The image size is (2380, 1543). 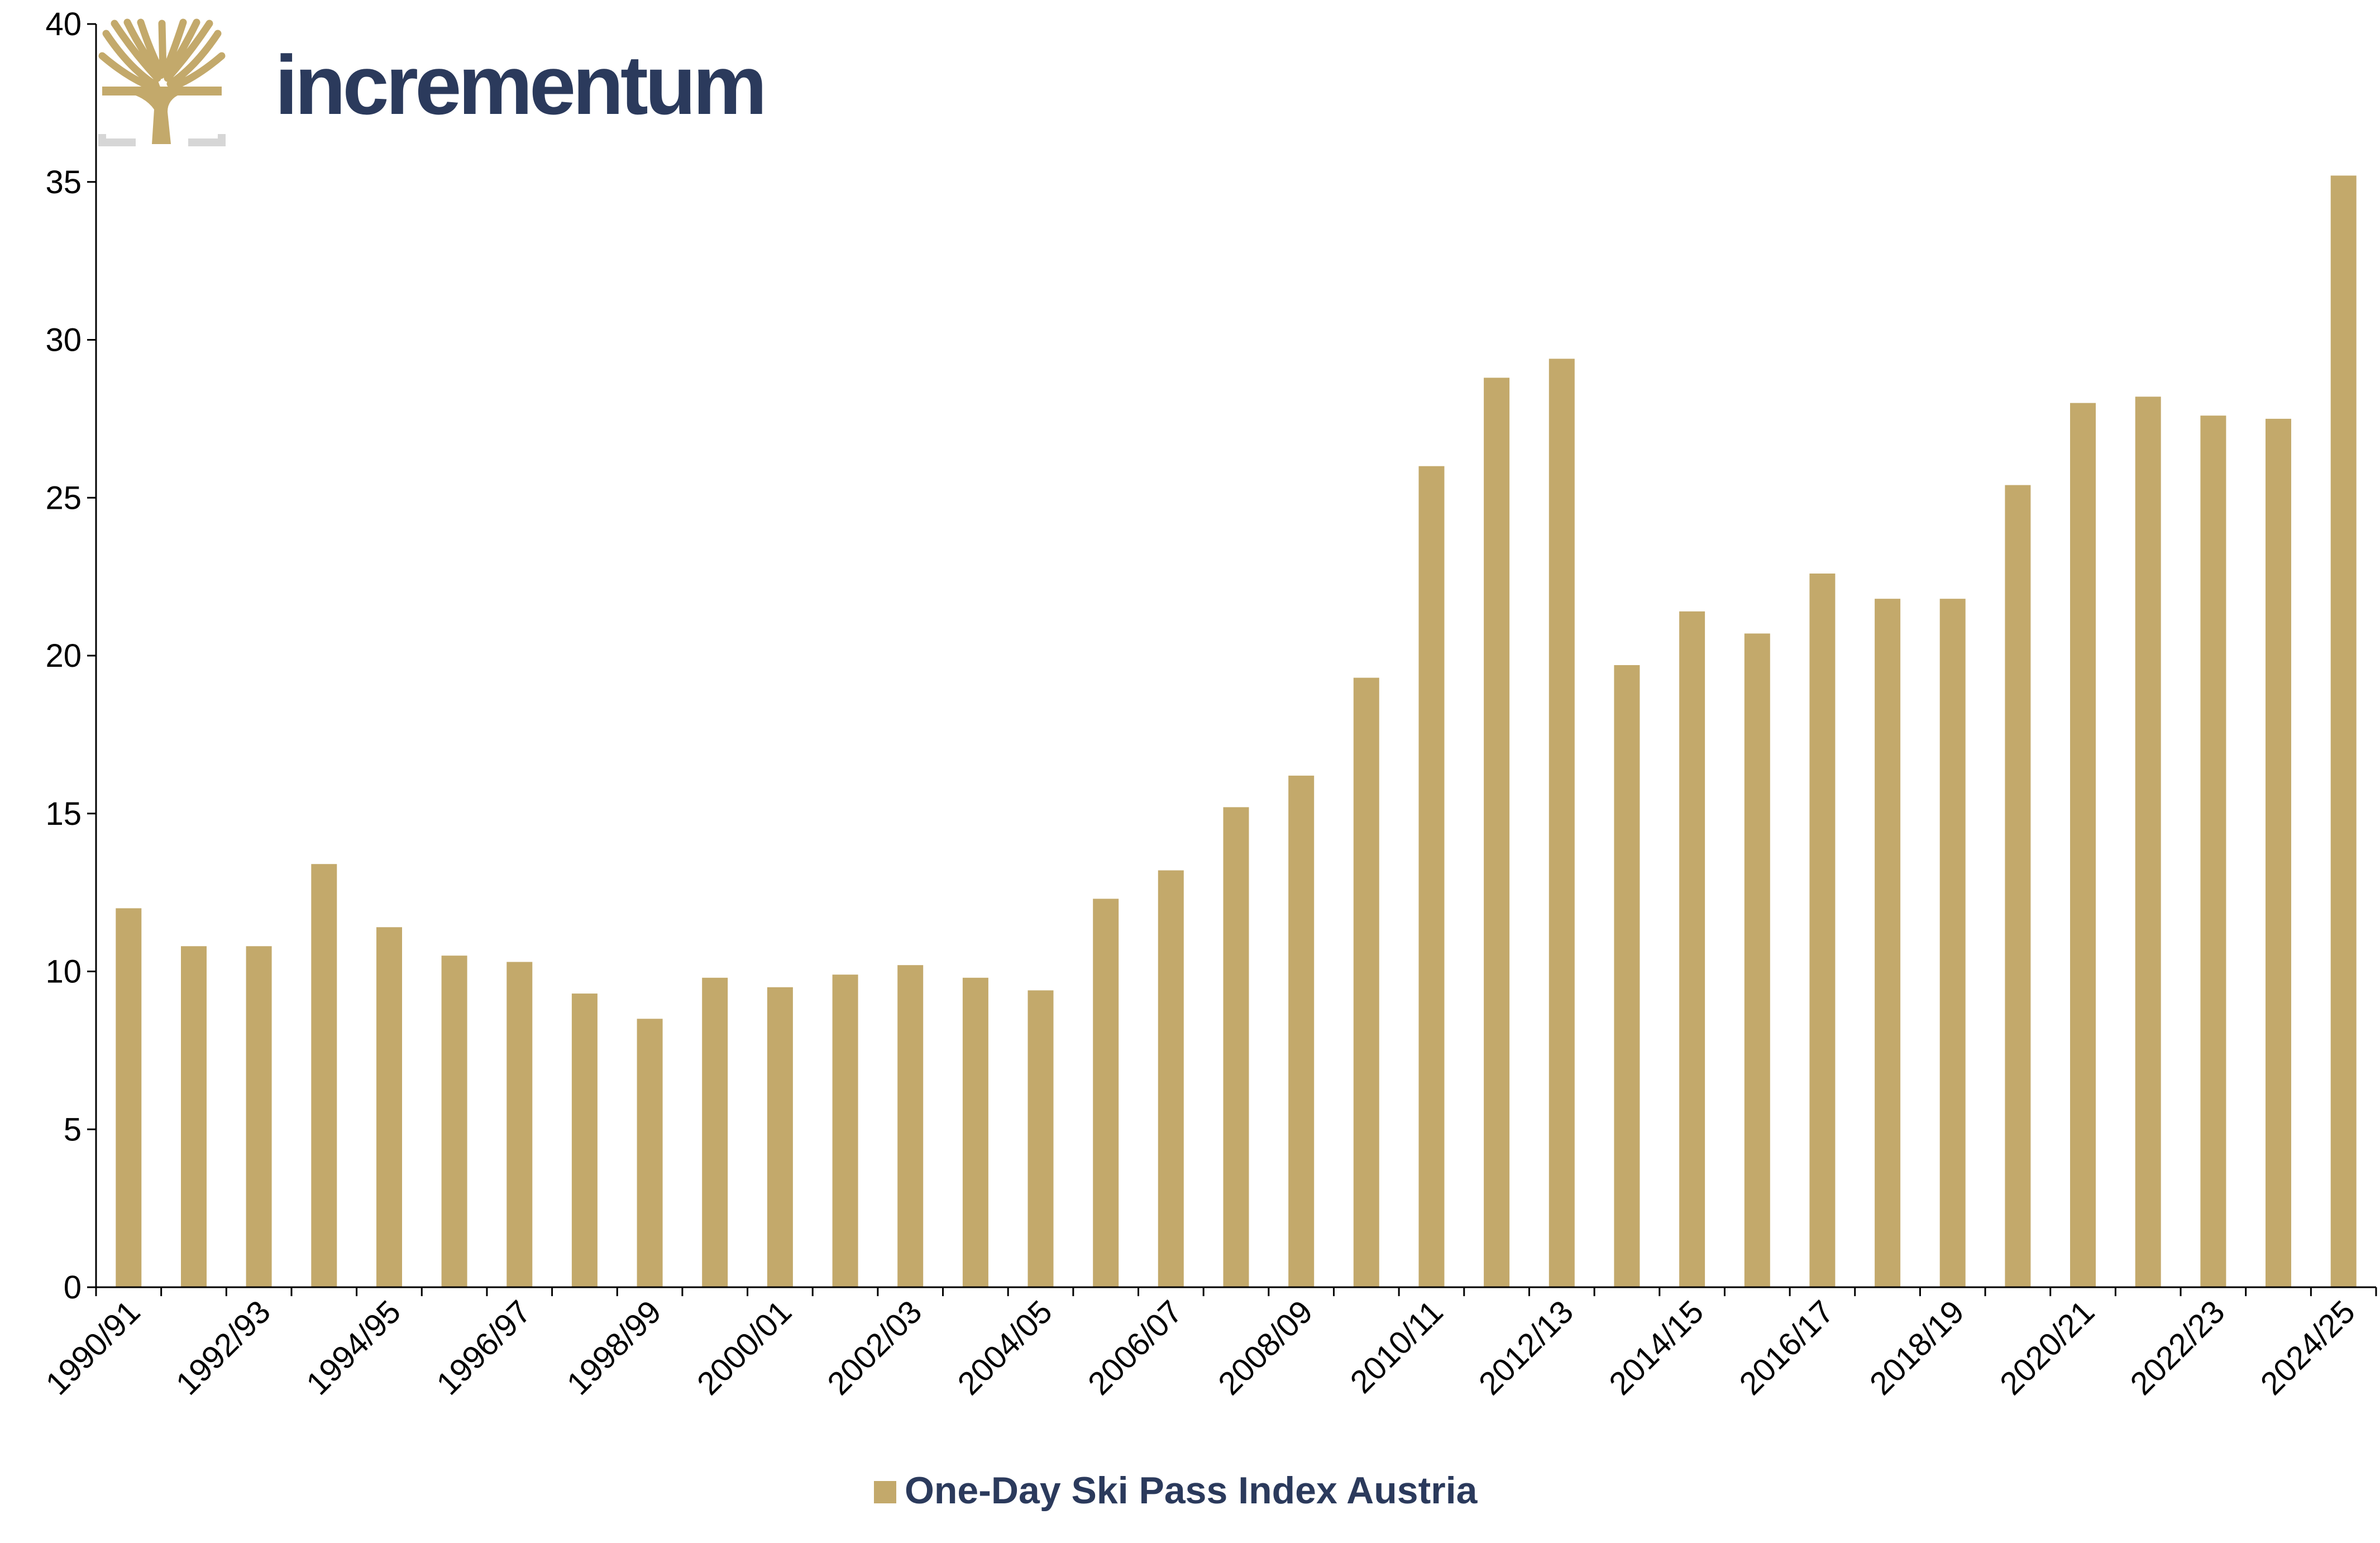 I want to click on y-tick-label: 35, so click(x=64, y=182).